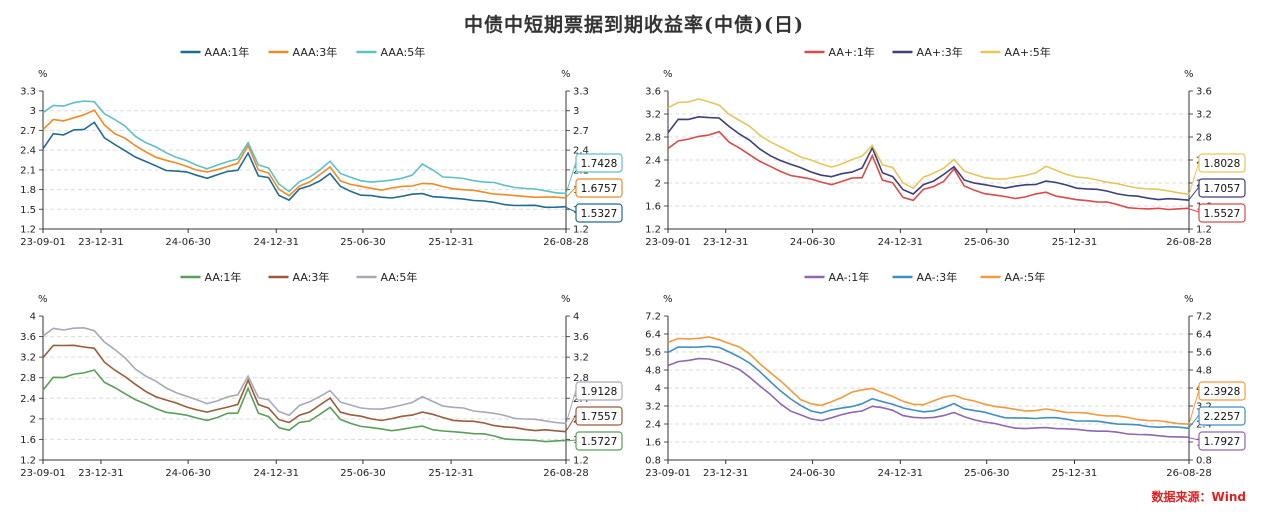 The height and width of the screenshot is (515, 1268). Describe the element at coordinates (33, 419) in the screenshot. I see `y-tick-label-left: 2` at that location.